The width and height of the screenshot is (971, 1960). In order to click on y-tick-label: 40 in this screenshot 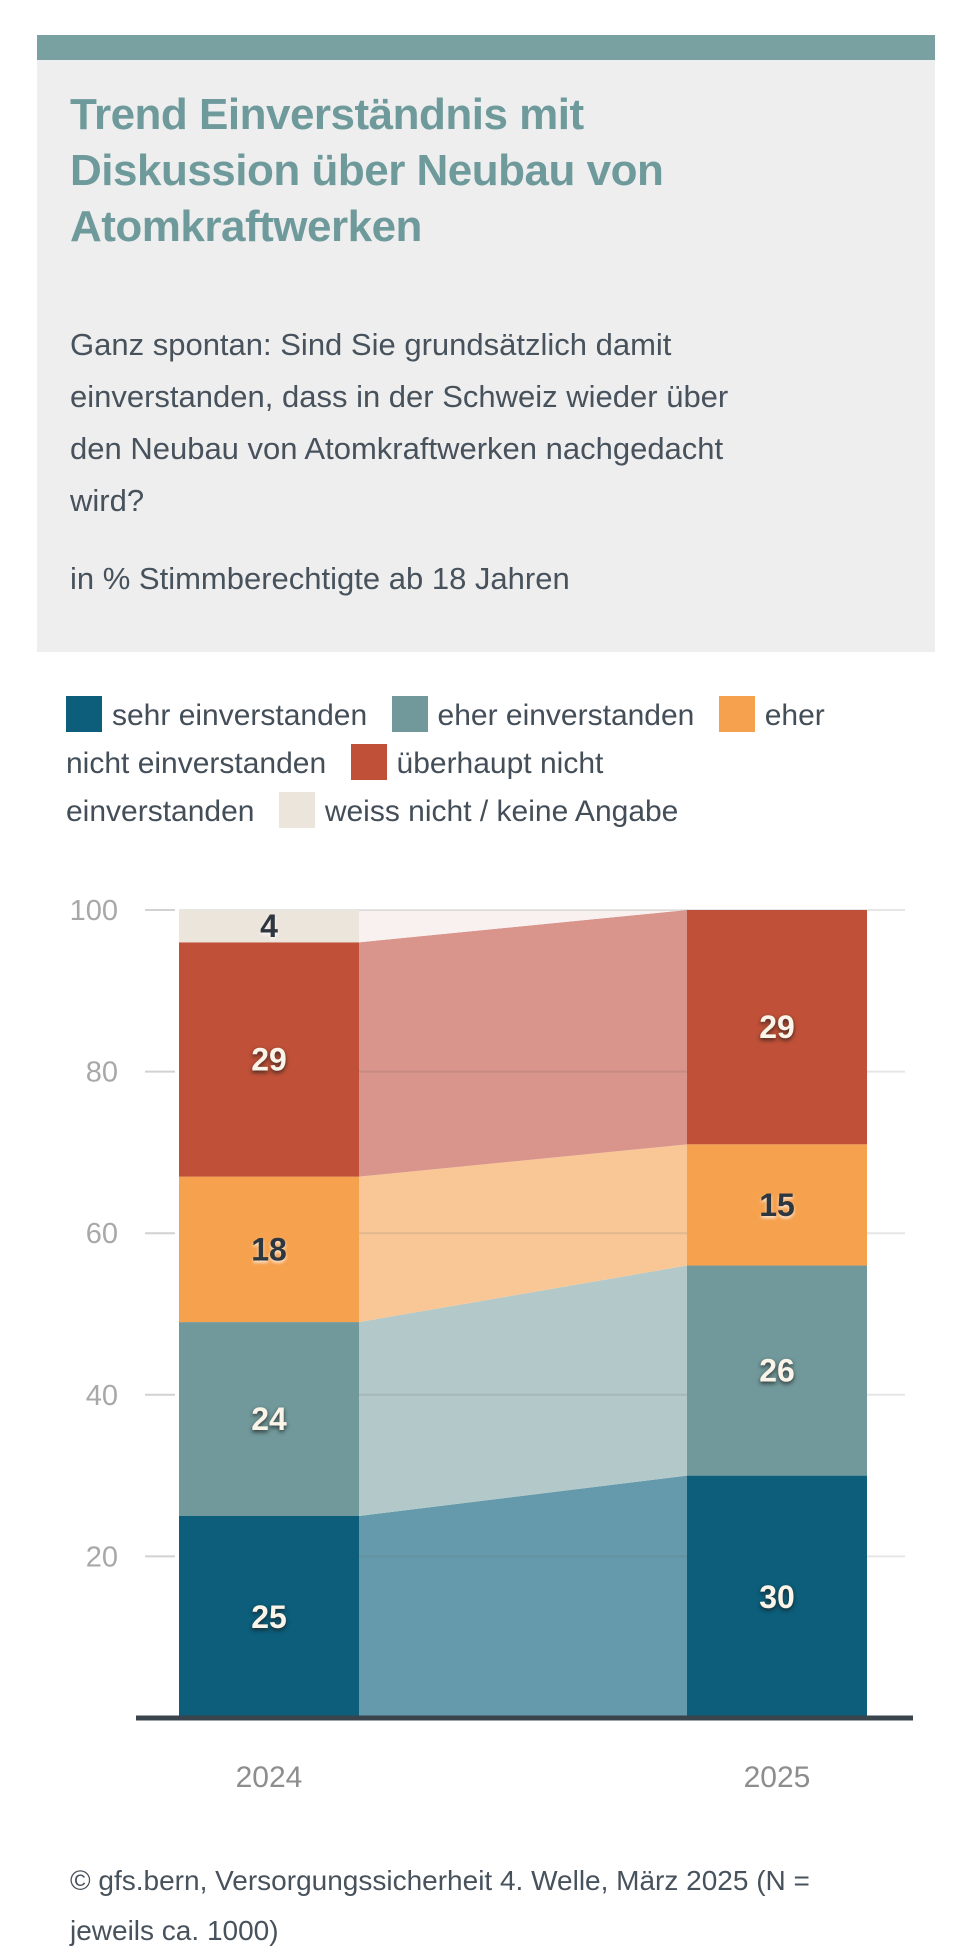, I will do `click(102, 1396)`.